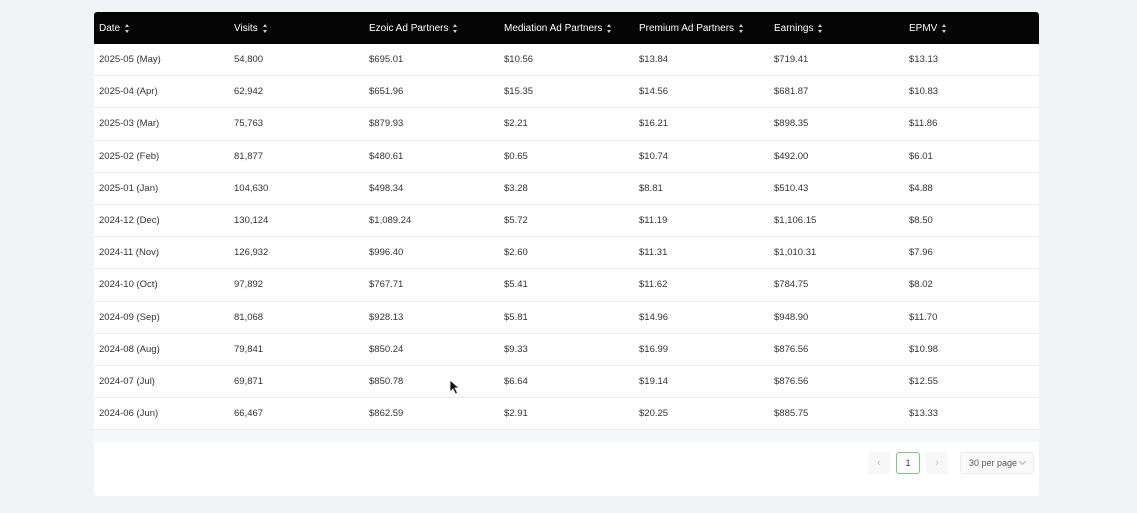 The width and height of the screenshot is (1137, 513). I want to click on cell-earnings: $876.56, so click(791, 349).